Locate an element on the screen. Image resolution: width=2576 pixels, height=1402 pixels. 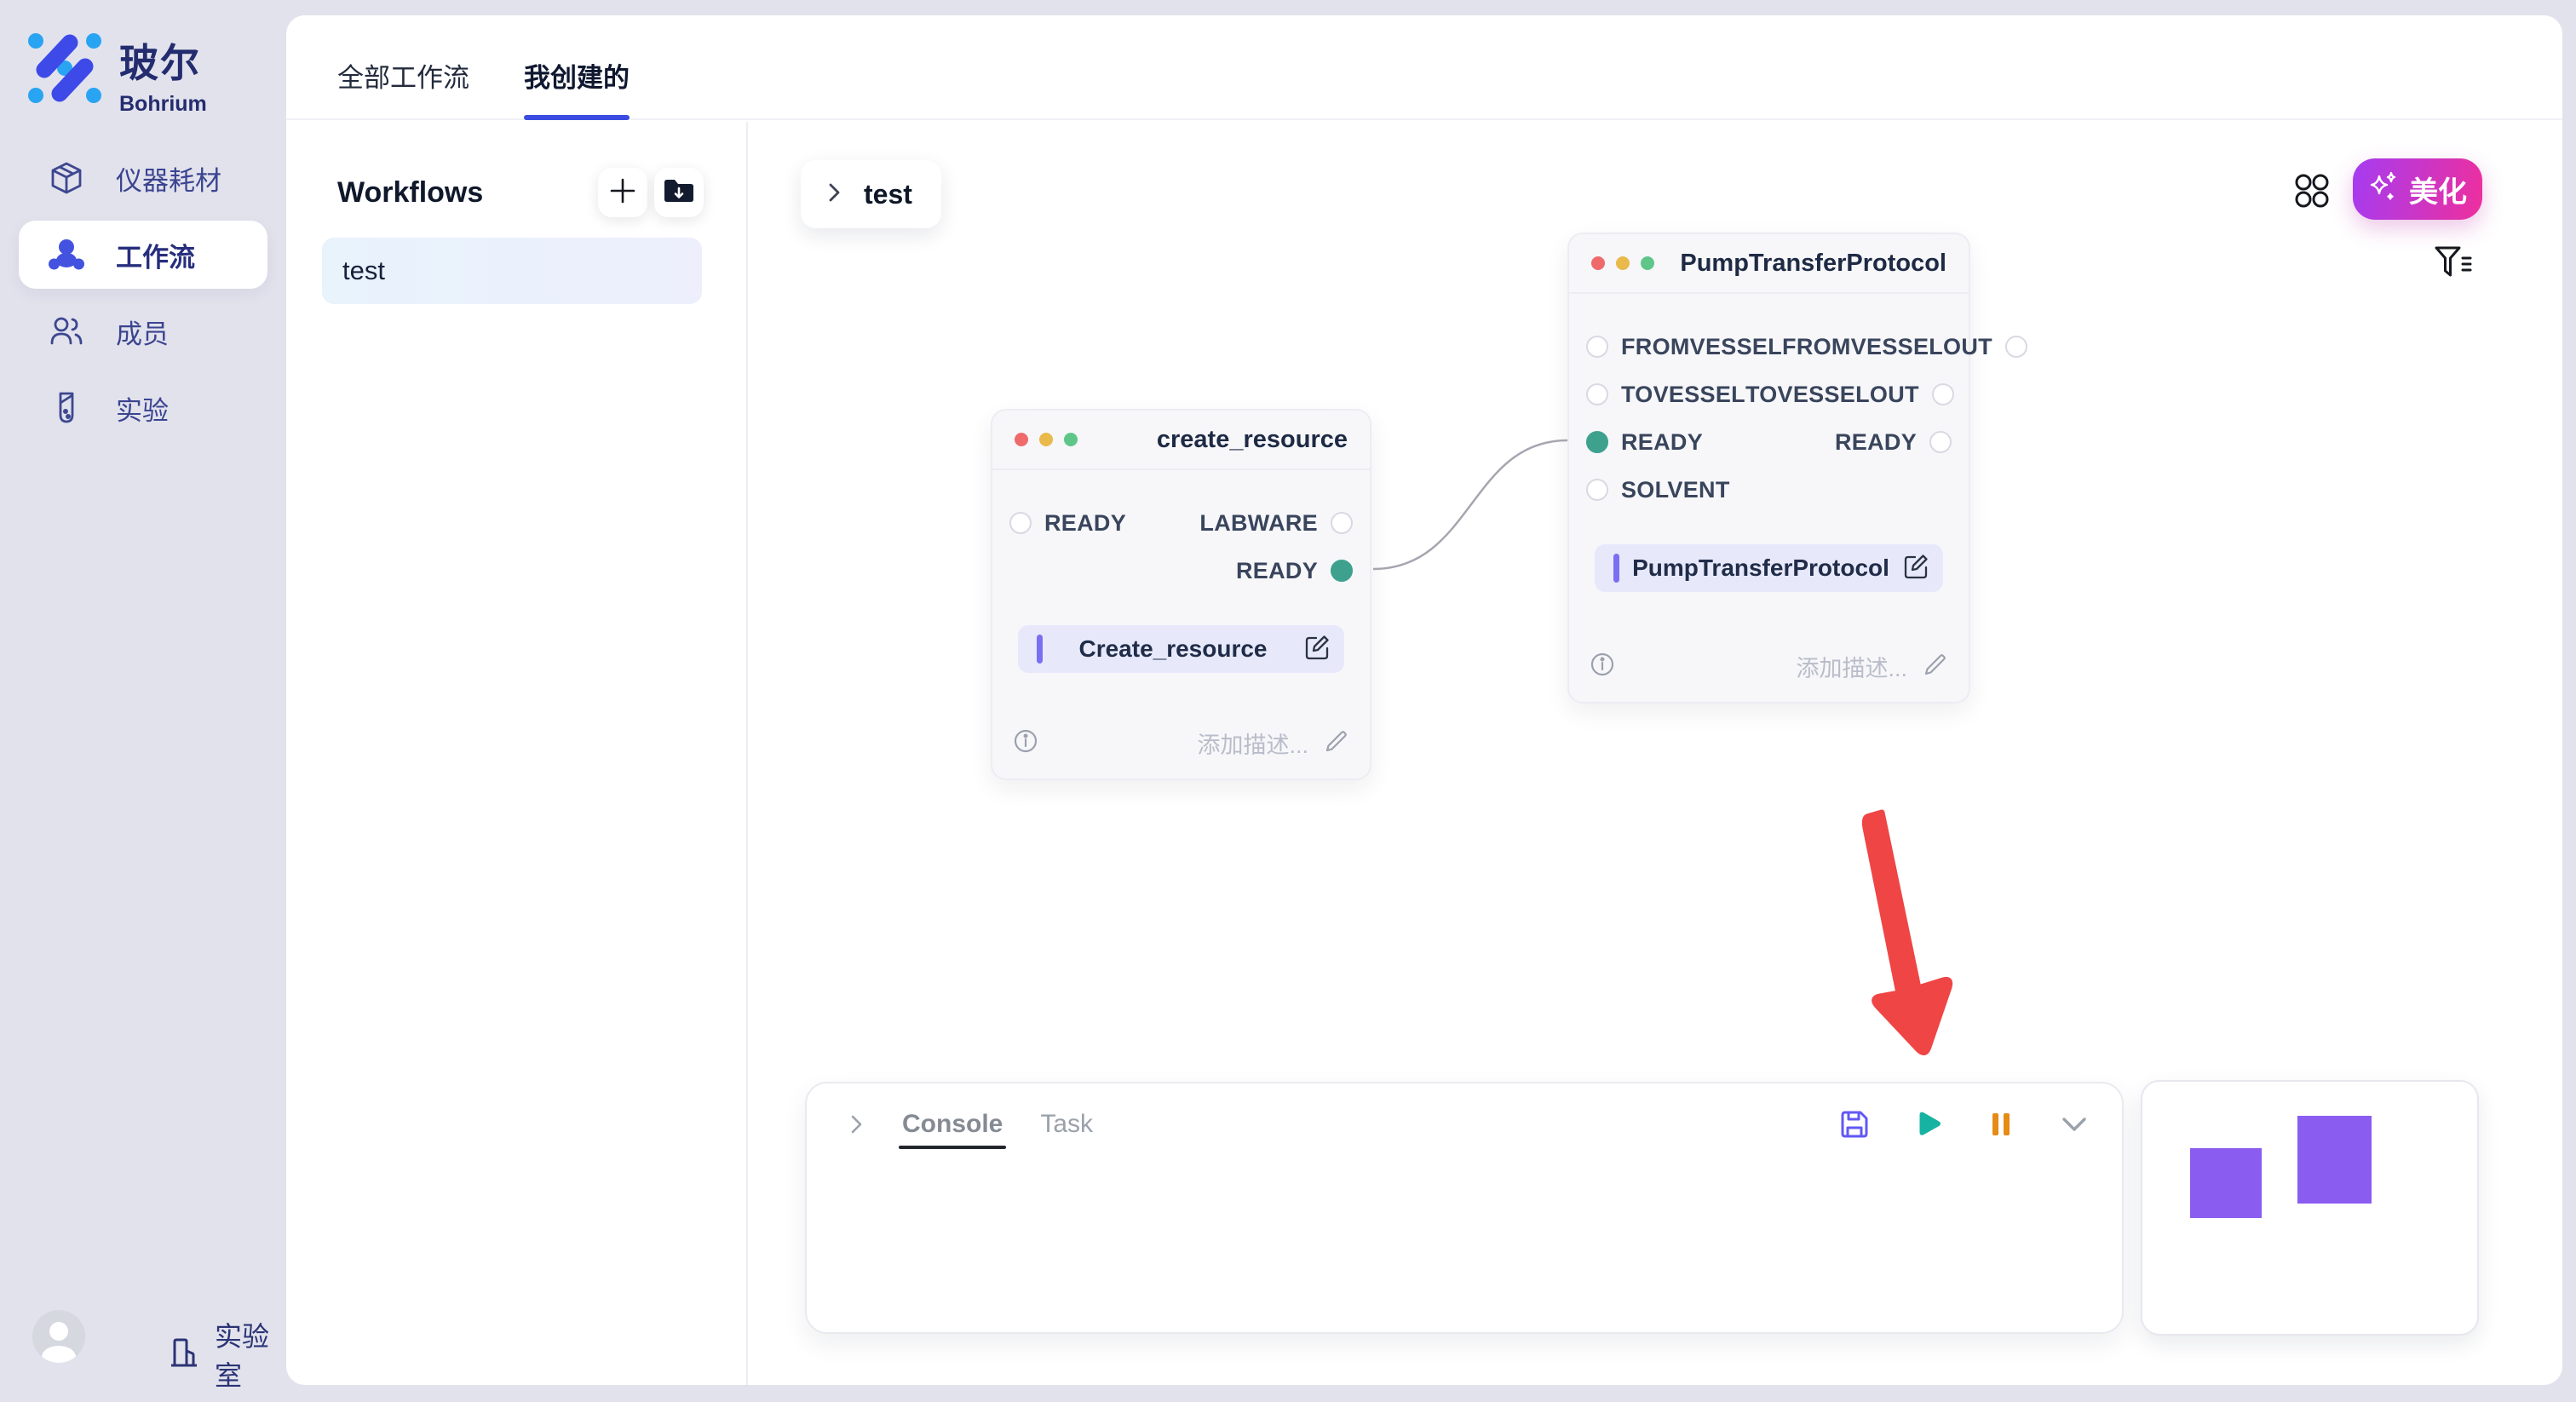
workflow-tabbar: 全部工作流 我创建的 is located at coordinates (1424, 67).